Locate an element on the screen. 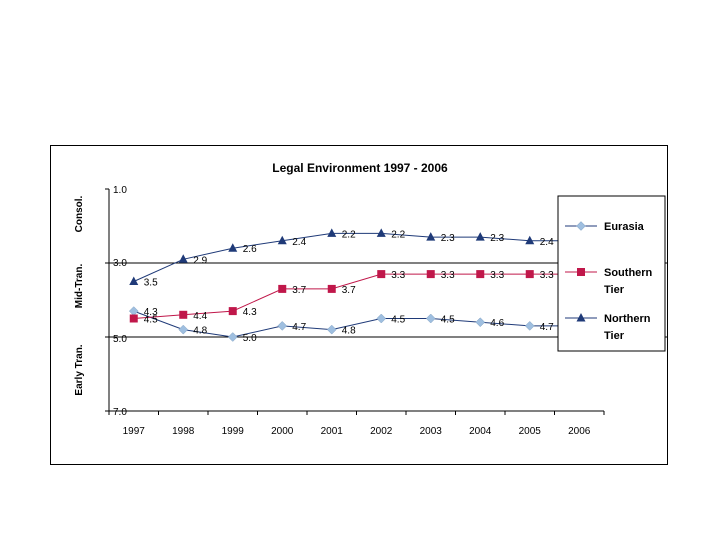 The height and width of the screenshot is (540, 720). band-label-early-tran: Early Tran. is located at coordinates (79, 369).